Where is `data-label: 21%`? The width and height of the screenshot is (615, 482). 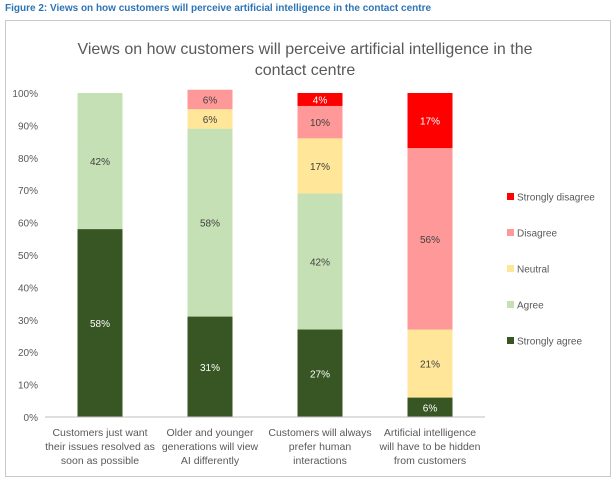
data-label: 21% is located at coordinates (430, 365).